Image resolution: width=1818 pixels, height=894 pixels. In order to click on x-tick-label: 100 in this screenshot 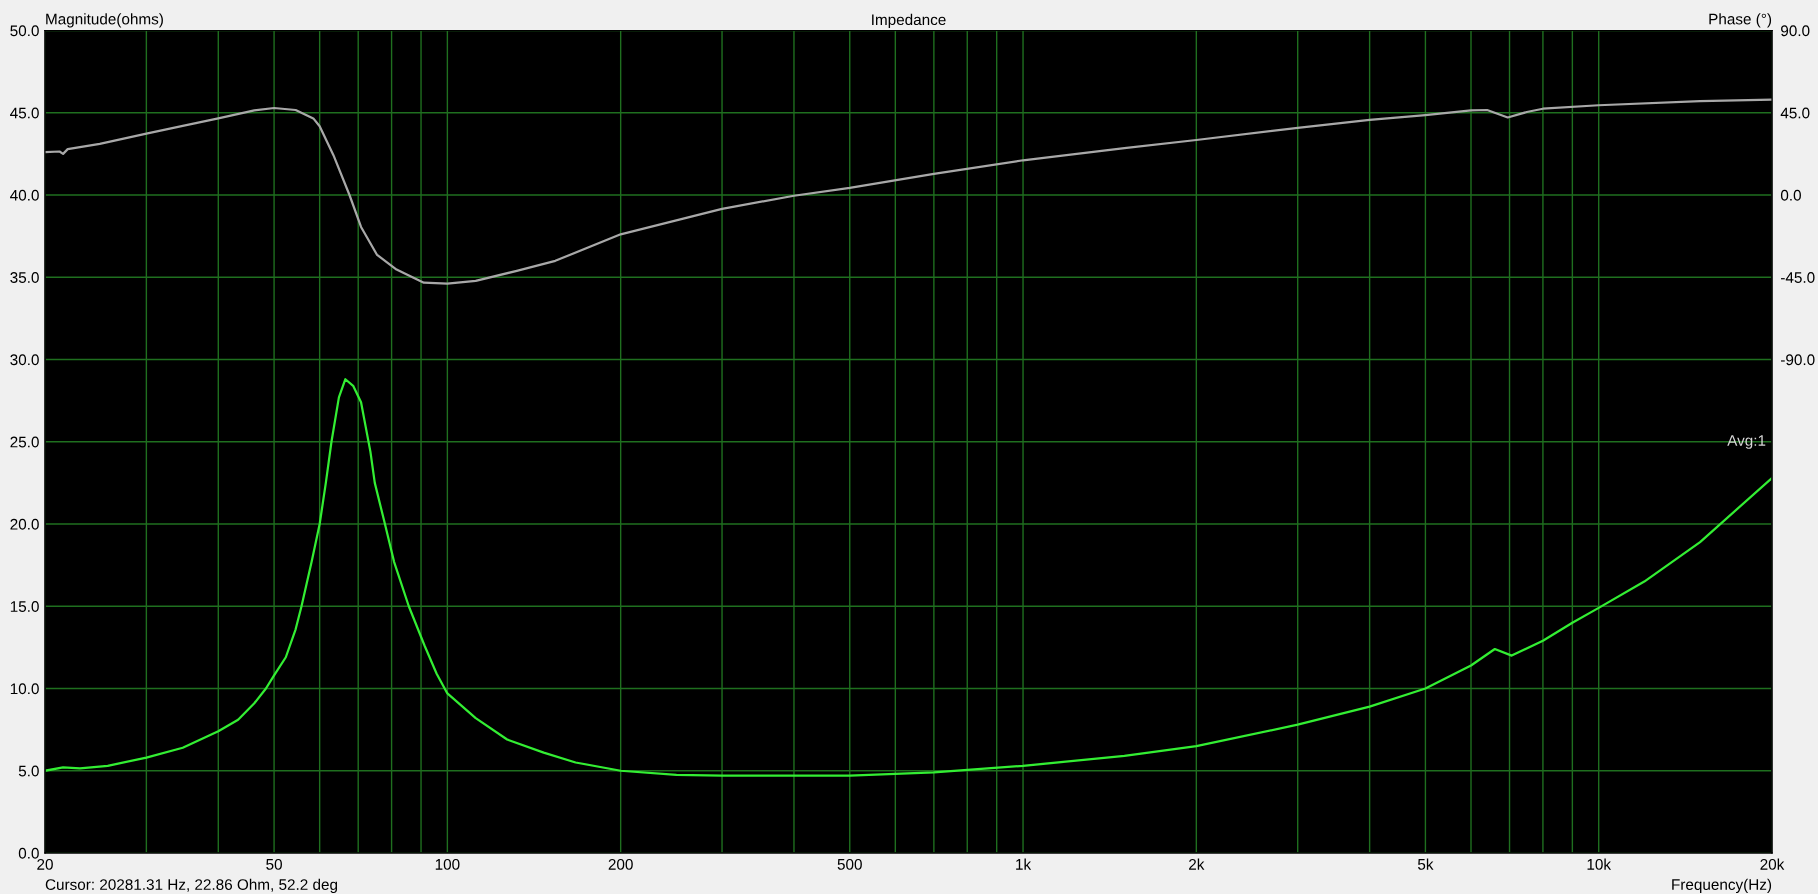, I will do `click(447, 864)`.